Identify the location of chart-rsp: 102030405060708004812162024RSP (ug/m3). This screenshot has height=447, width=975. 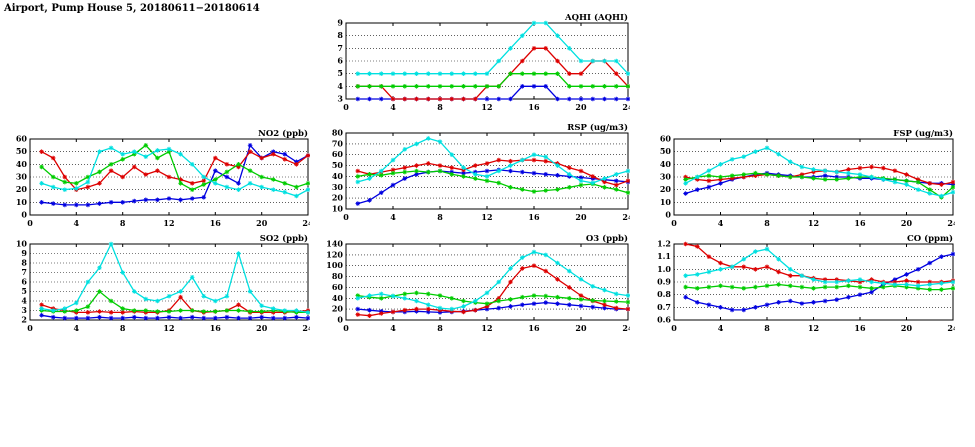
(478, 172).